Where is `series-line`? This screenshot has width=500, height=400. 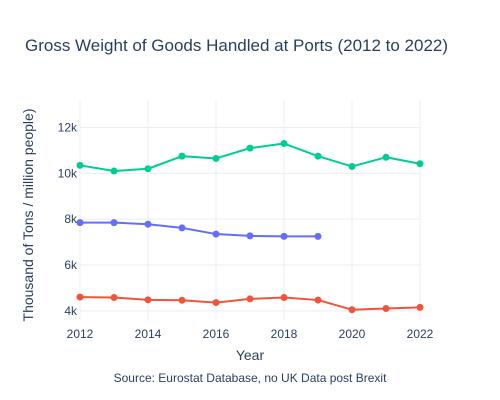 series-line is located at coordinates (199, 229).